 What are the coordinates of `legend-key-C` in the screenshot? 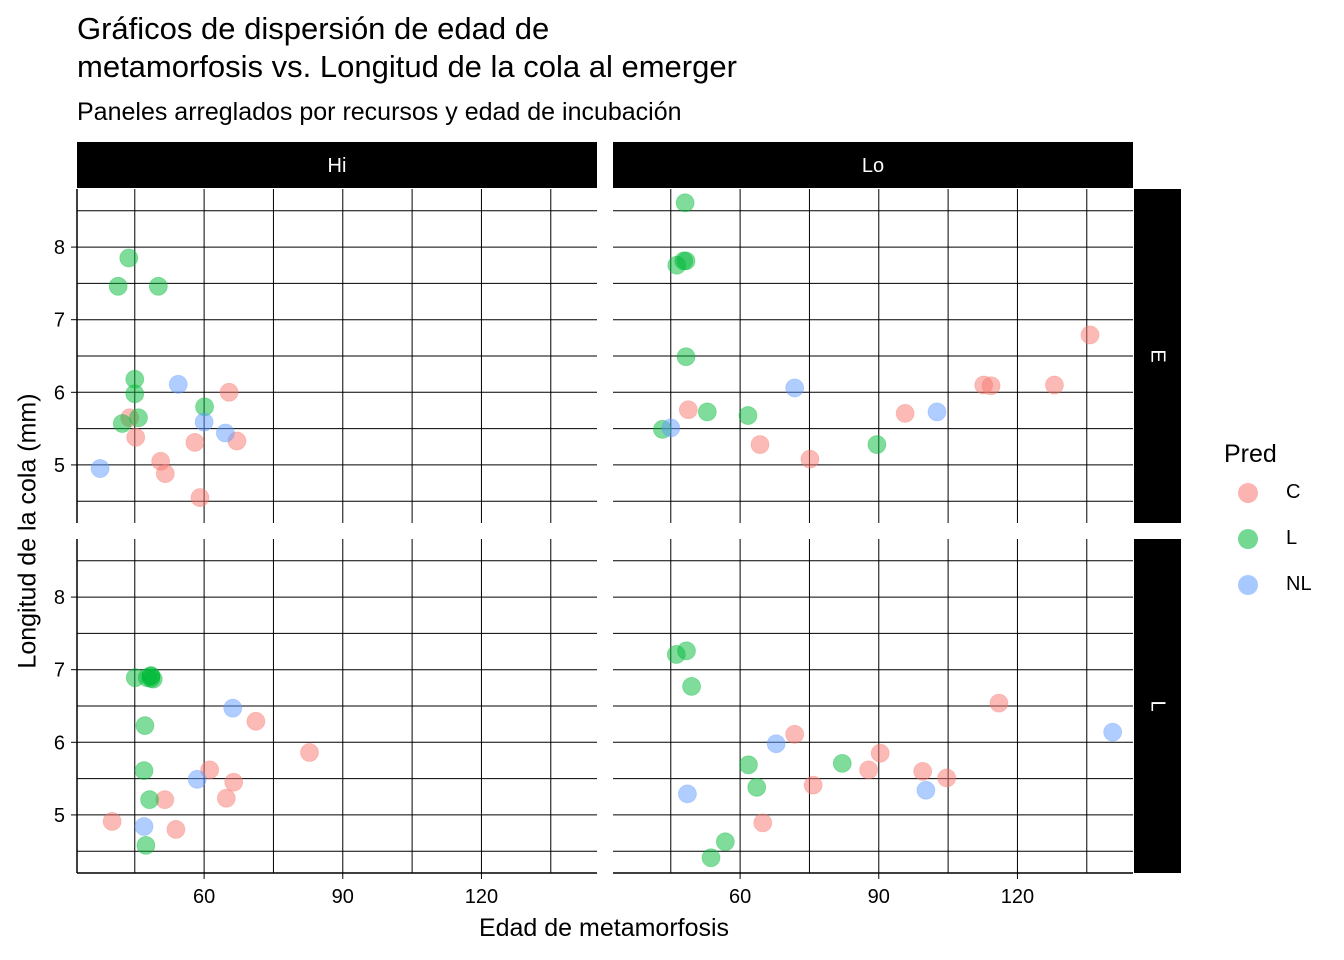 It's located at (1248, 493).